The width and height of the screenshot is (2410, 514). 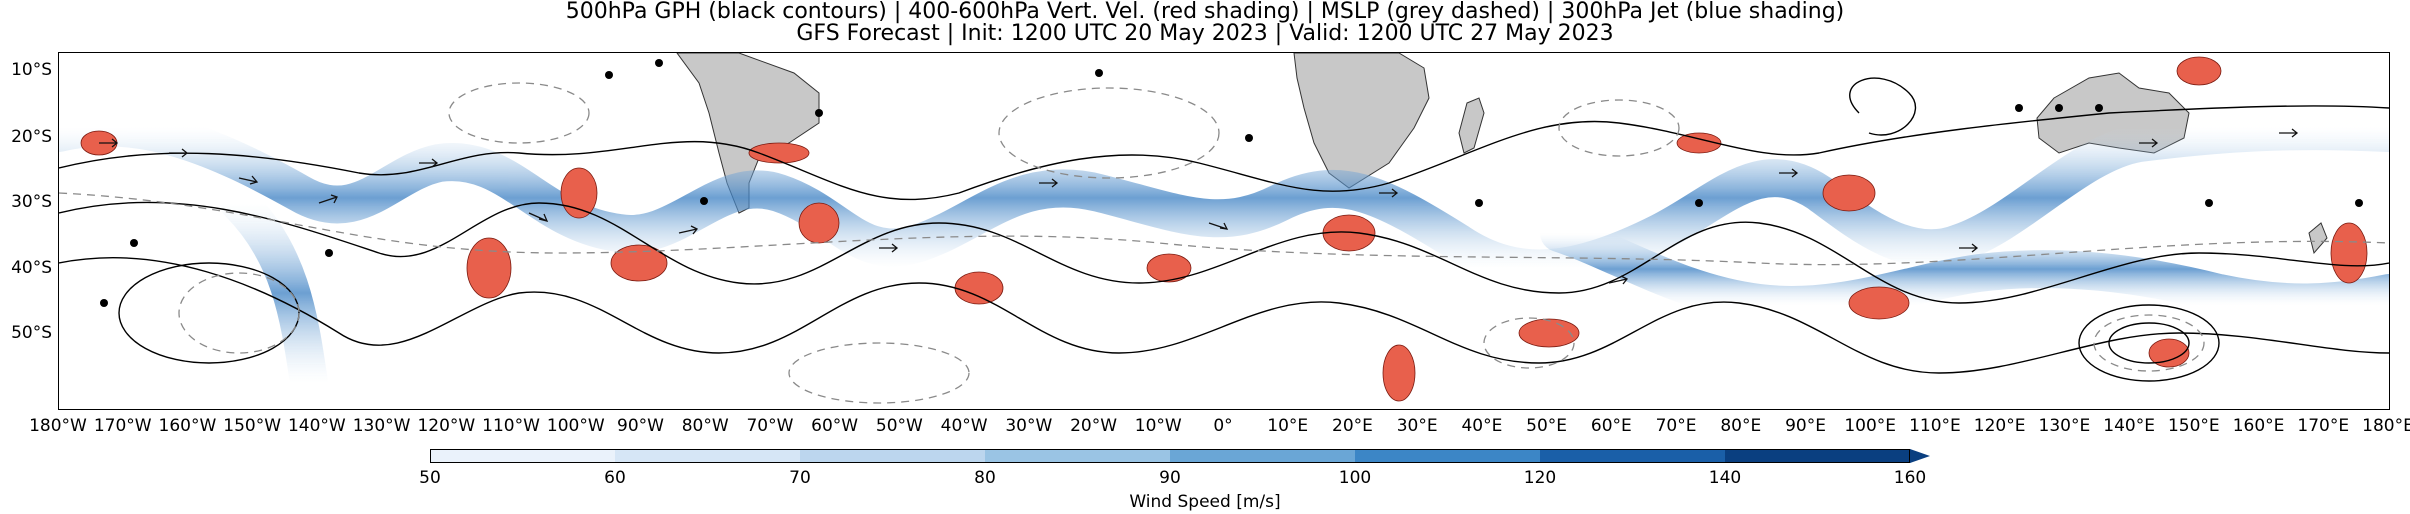 I want to click on lon-label: 180°E, so click(x=2379, y=426).